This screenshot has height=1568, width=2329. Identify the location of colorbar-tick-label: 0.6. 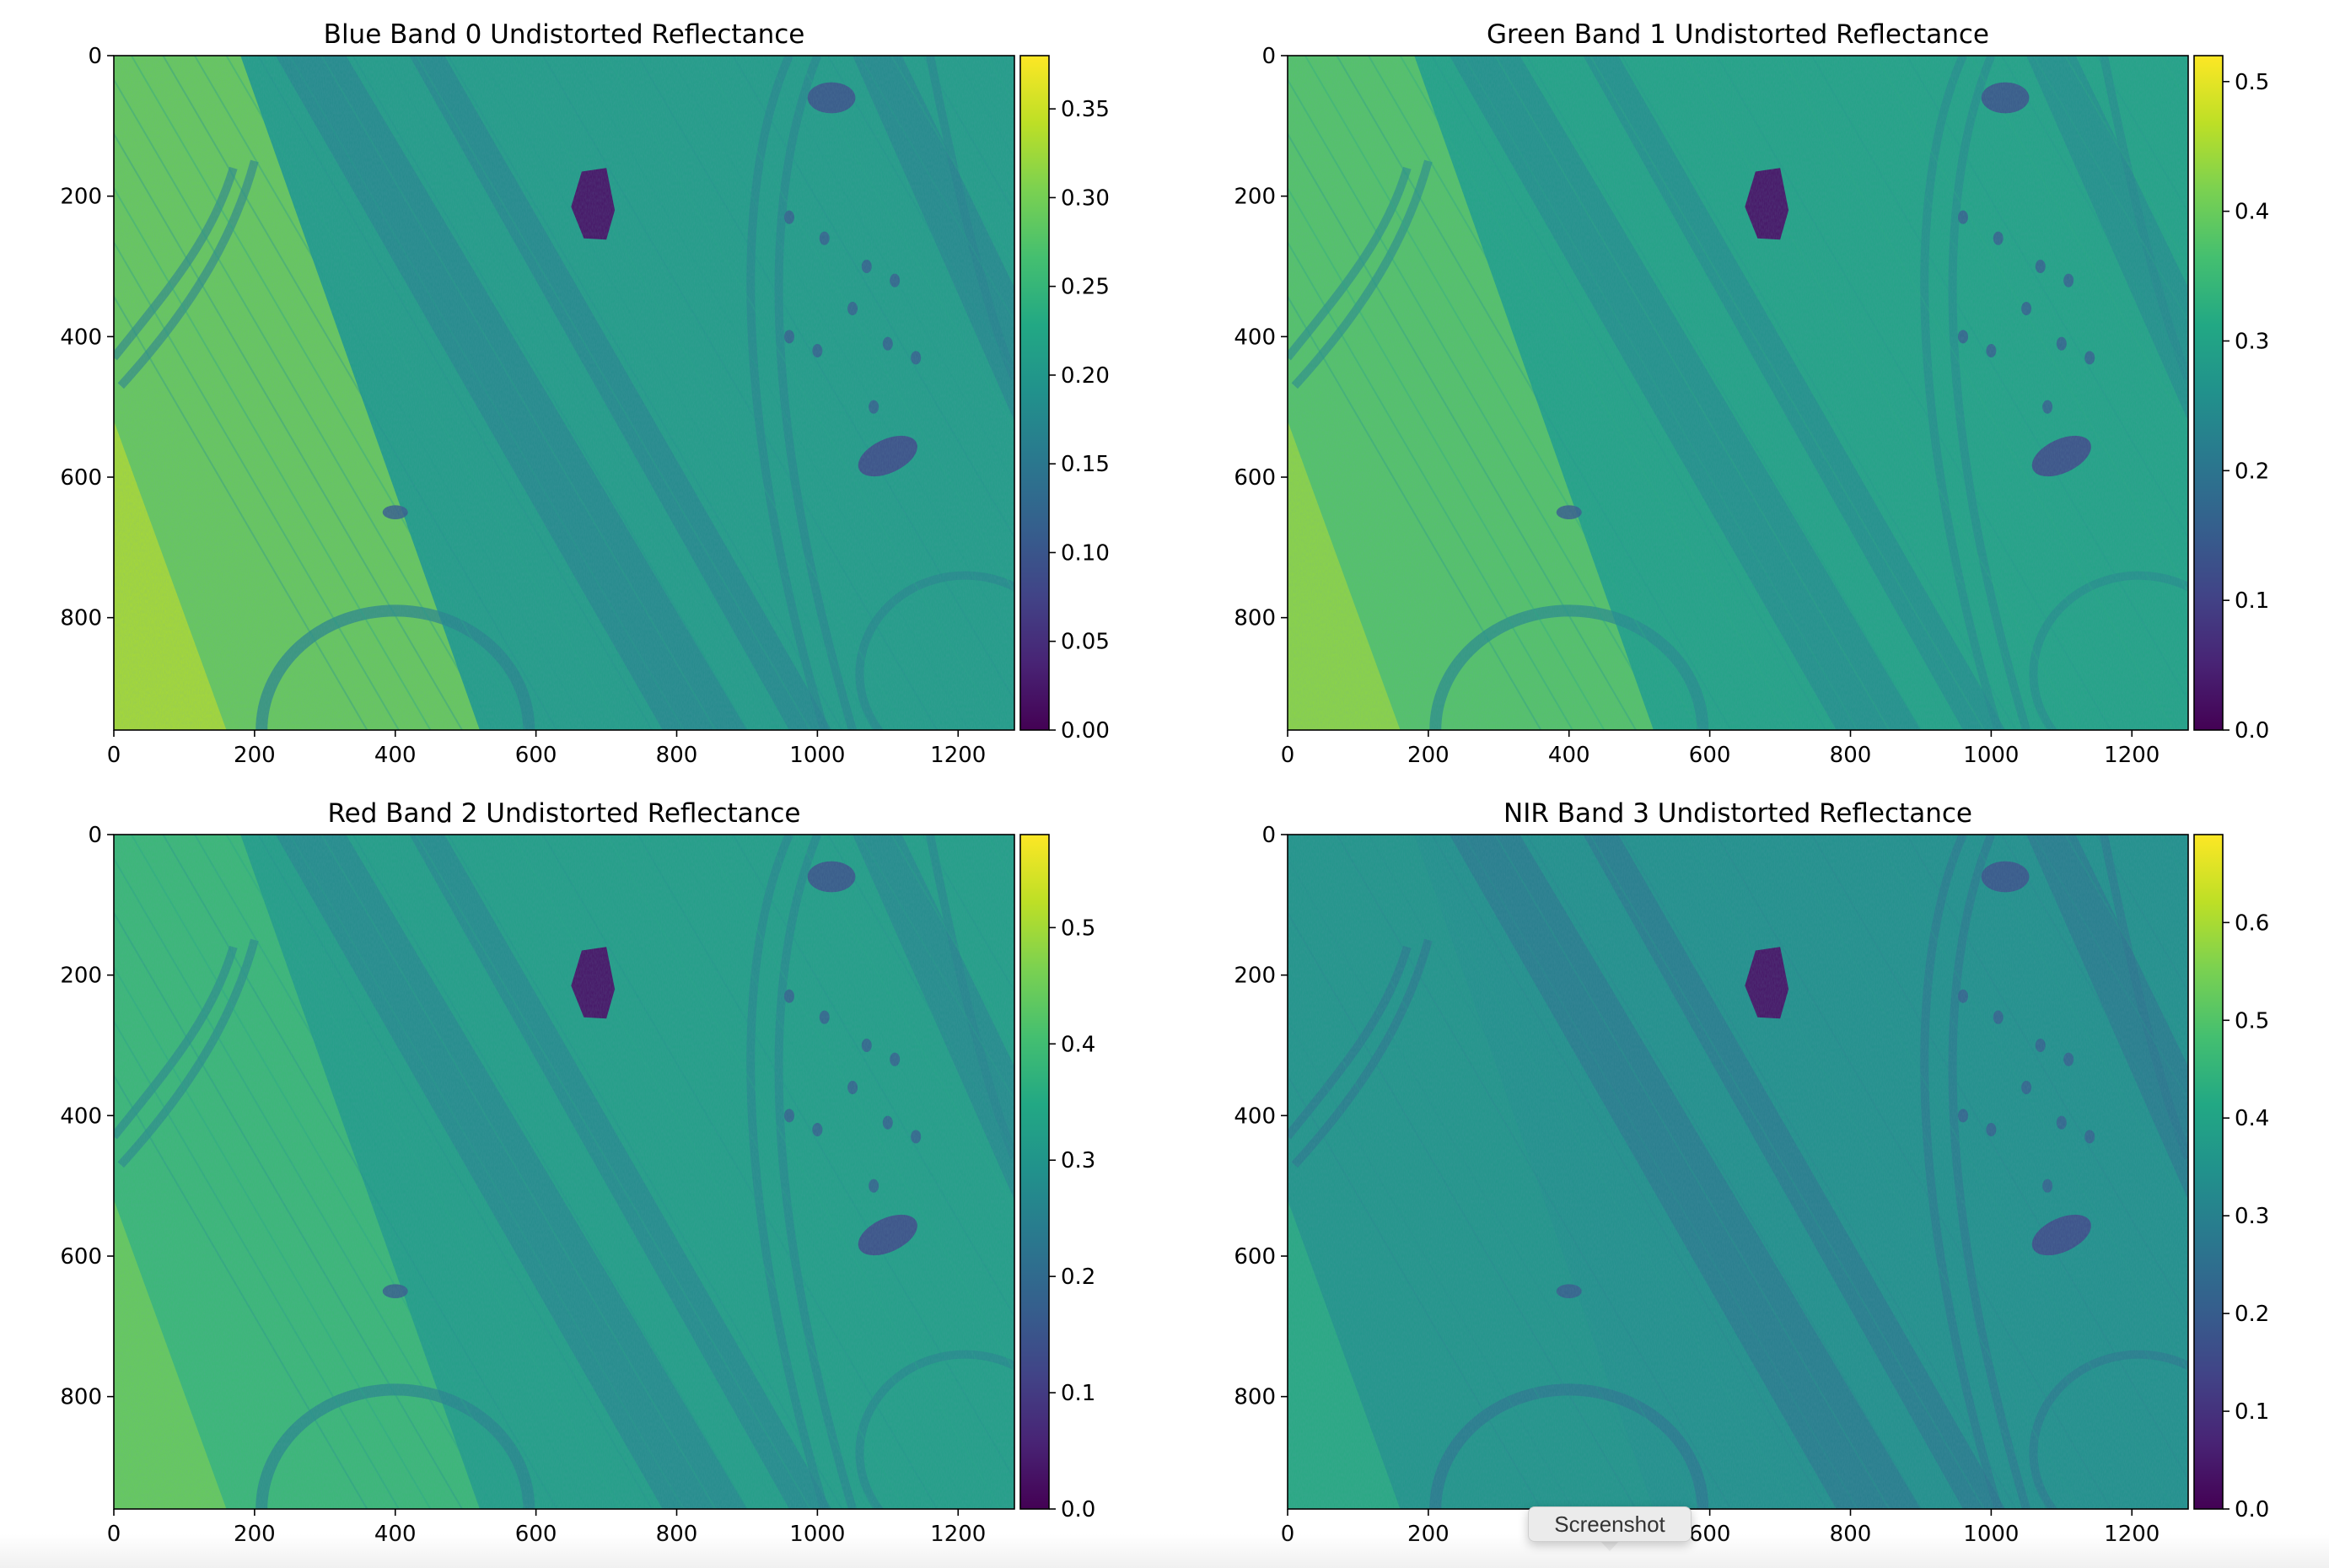
(2252, 923).